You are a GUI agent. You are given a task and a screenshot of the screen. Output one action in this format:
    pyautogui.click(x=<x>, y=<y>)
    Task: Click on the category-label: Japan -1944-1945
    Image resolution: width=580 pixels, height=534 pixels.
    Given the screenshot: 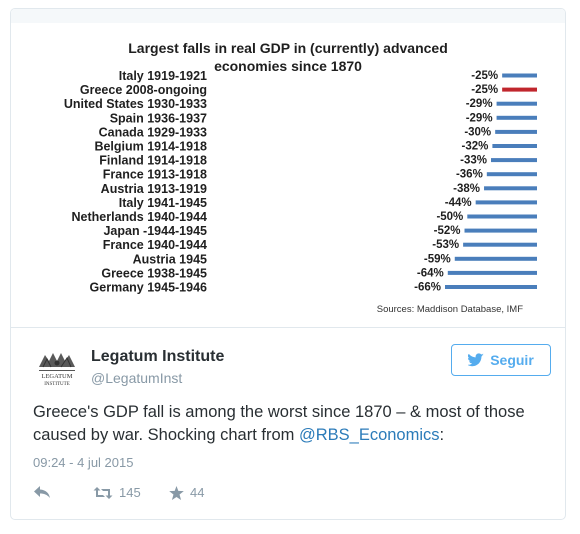 What is the action you would take?
    pyautogui.click(x=155, y=231)
    